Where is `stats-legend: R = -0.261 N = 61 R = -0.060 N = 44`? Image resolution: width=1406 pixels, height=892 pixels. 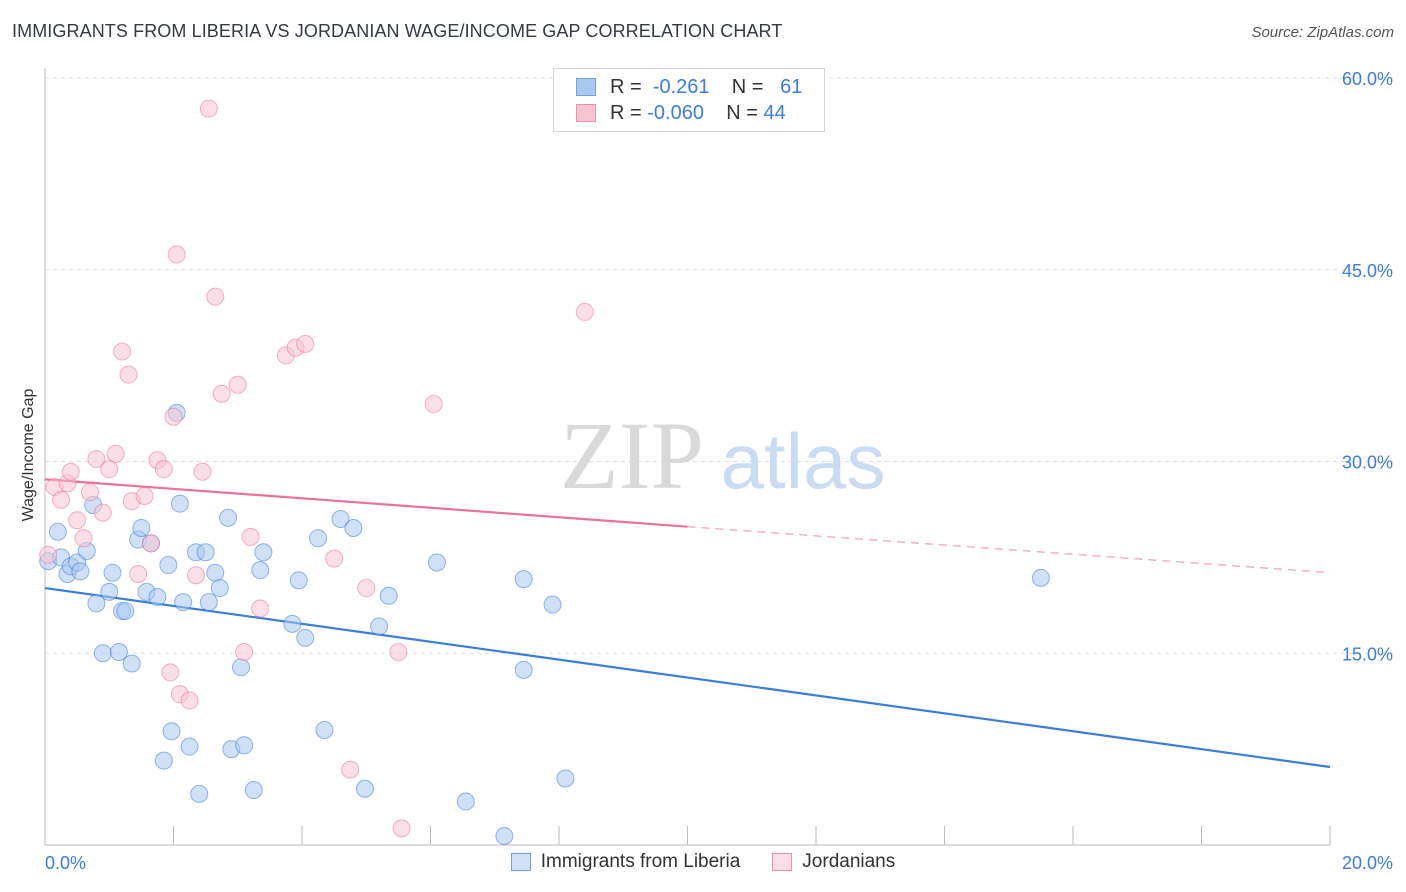 stats-legend: R = -0.261 N = 61 R = -0.060 N = 44 is located at coordinates (689, 100).